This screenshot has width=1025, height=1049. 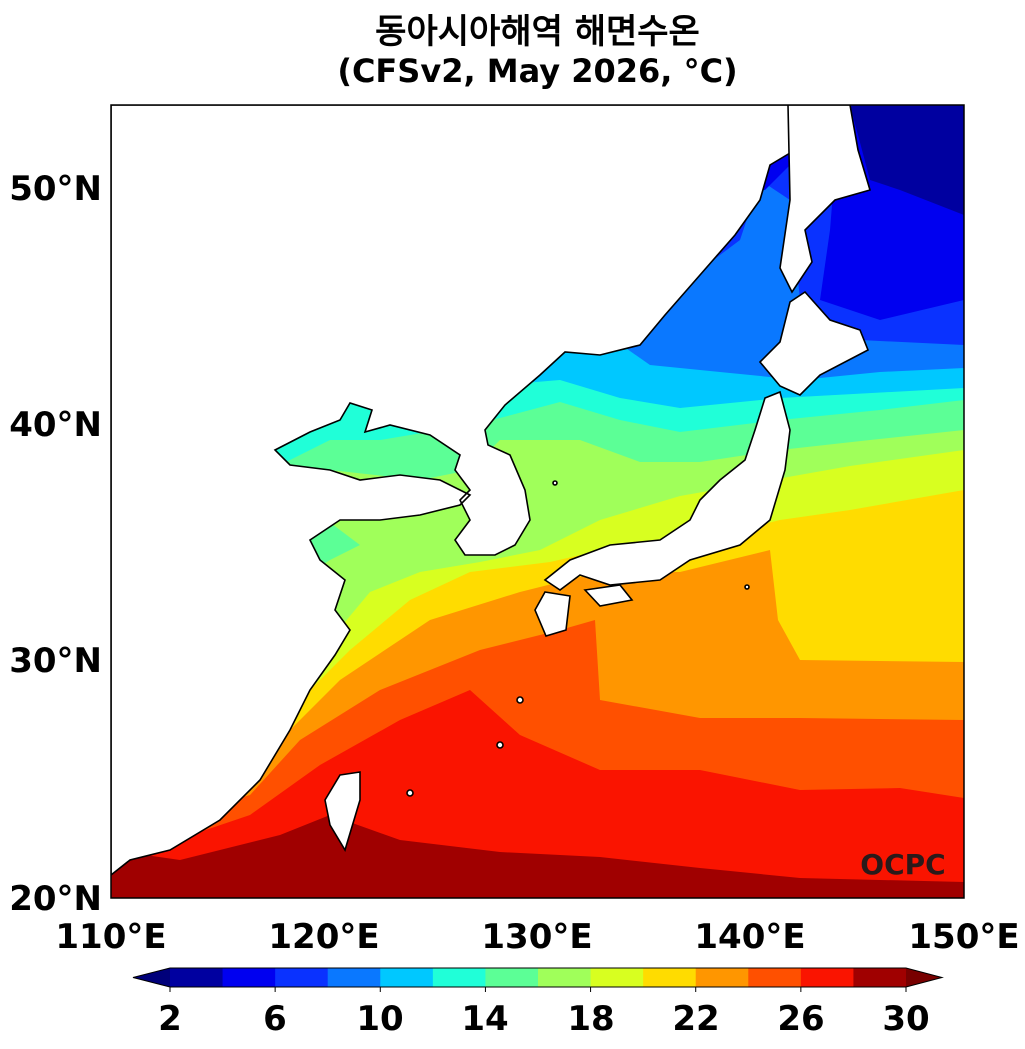 What do you see at coordinates (963, 937) in the screenshot?
I see `lon-label: 150°E` at bounding box center [963, 937].